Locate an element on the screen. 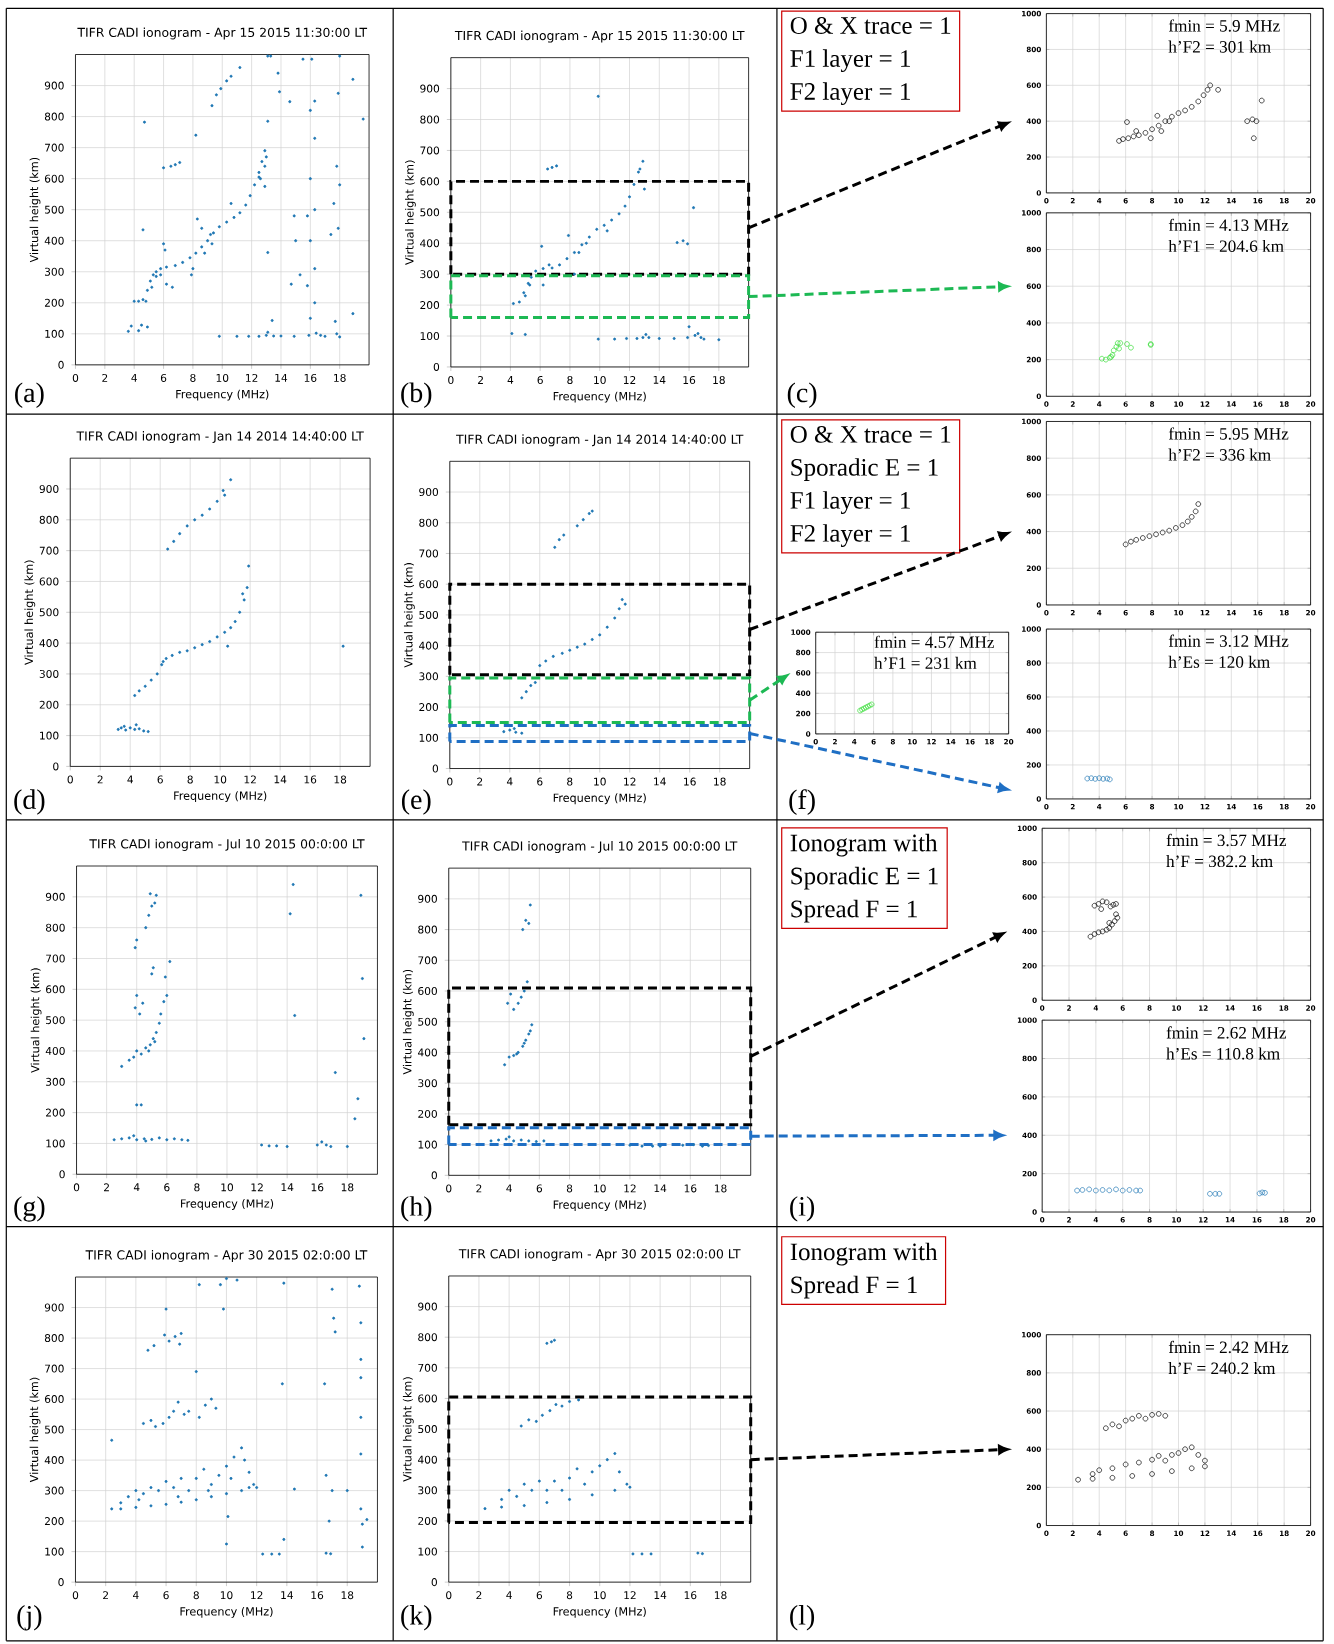 The image size is (1334, 1644). annotation: h’F1 = 231 km is located at coordinates (925, 662).